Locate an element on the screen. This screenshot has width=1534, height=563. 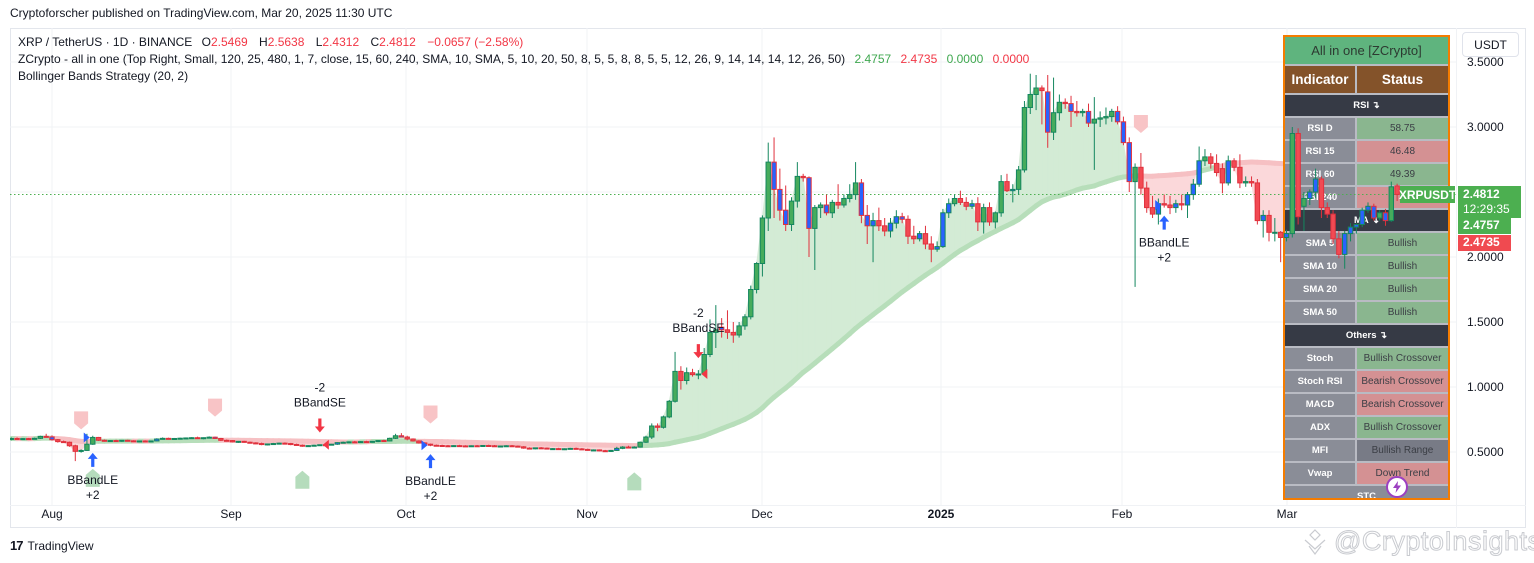
table-row-sma-5: SMA 5 Bullish is located at coordinates (1366, 243).